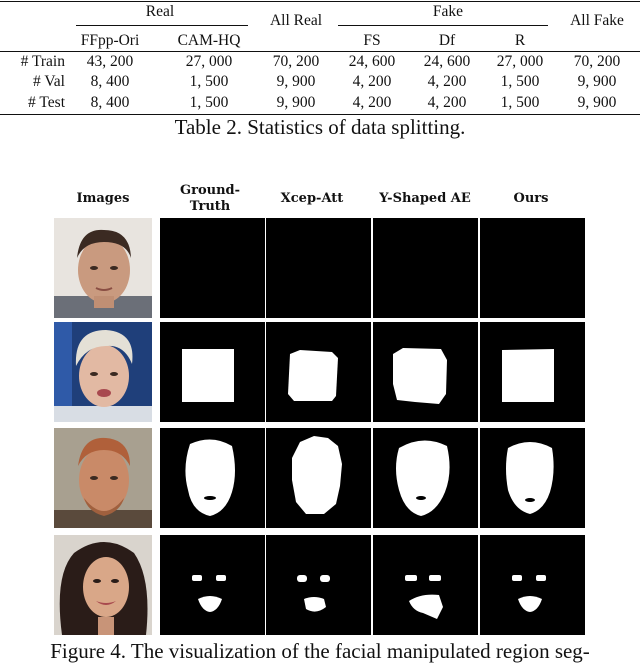 Image resolution: width=640 pixels, height=665 pixels. Describe the element at coordinates (597, 20) in the screenshot. I see `header-all-fake: All Fake` at that location.